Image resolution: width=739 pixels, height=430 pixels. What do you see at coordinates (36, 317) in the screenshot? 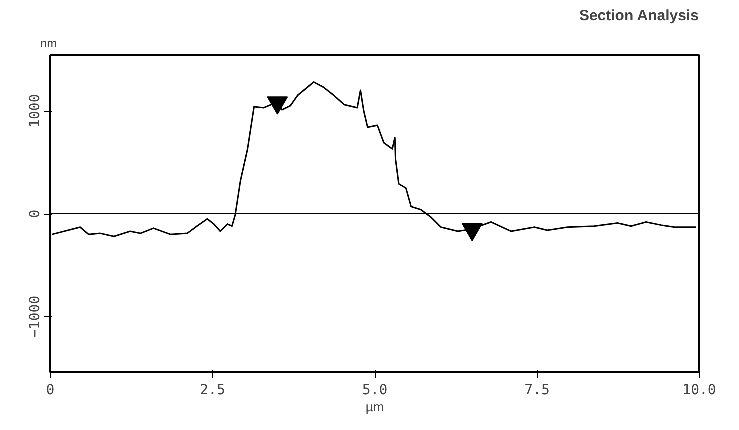
I see `y-tick-label: −1000` at bounding box center [36, 317].